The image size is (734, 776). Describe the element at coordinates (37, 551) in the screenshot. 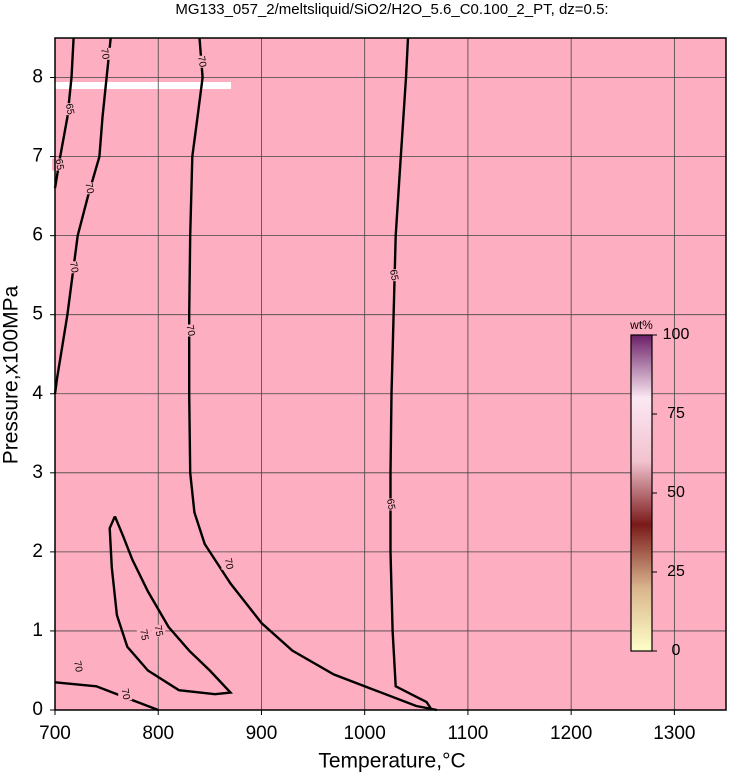

I see `y-tick-label: 2` at that location.